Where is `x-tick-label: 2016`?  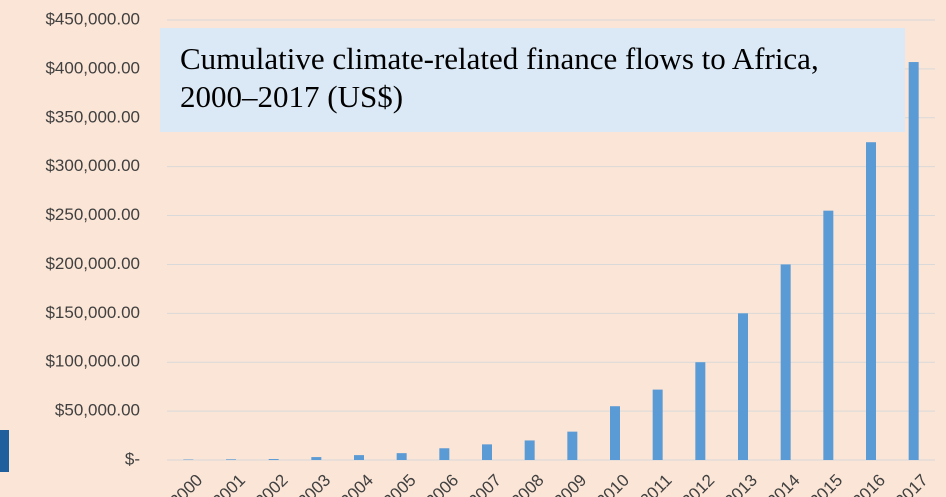 x-tick-label: 2016 is located at coordinates (869, 484).